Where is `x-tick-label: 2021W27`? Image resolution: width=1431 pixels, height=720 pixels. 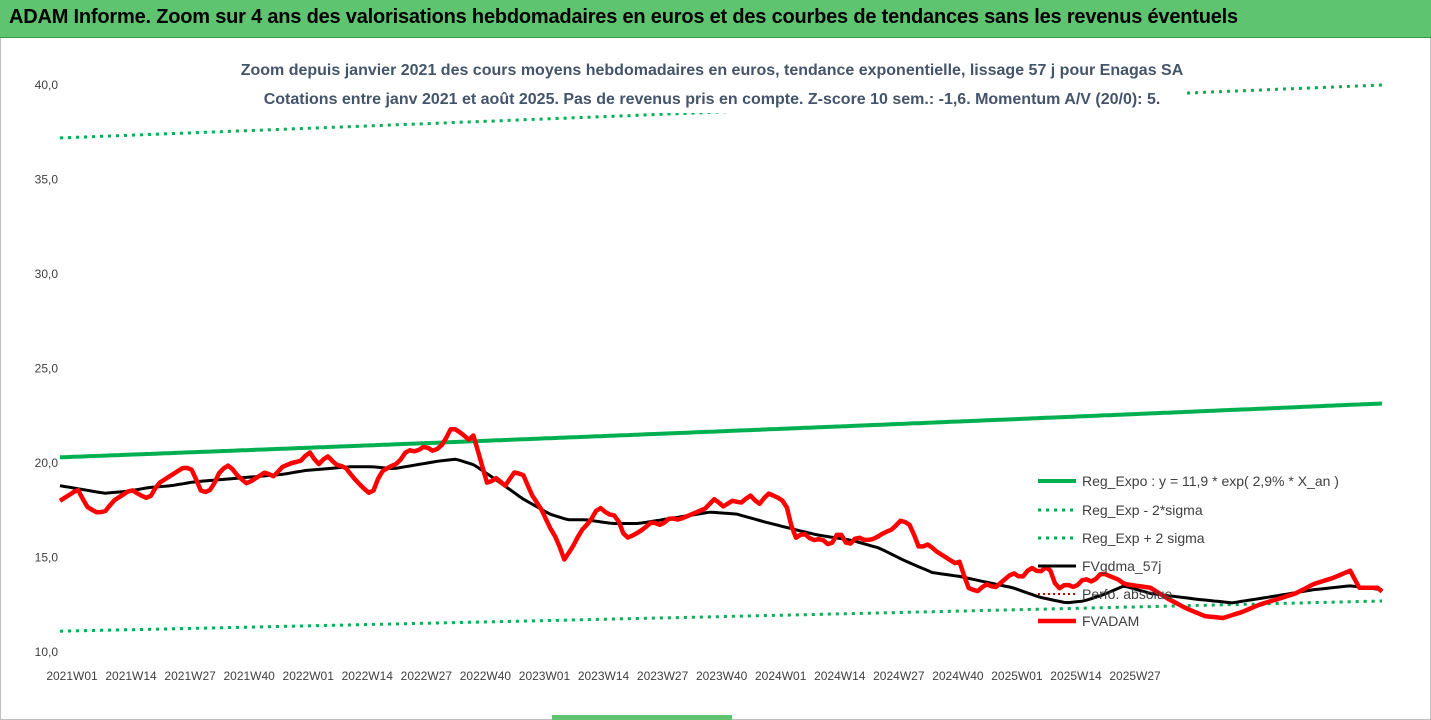
x-tick-label: 2021W27 is located at coordinates (190, 676).